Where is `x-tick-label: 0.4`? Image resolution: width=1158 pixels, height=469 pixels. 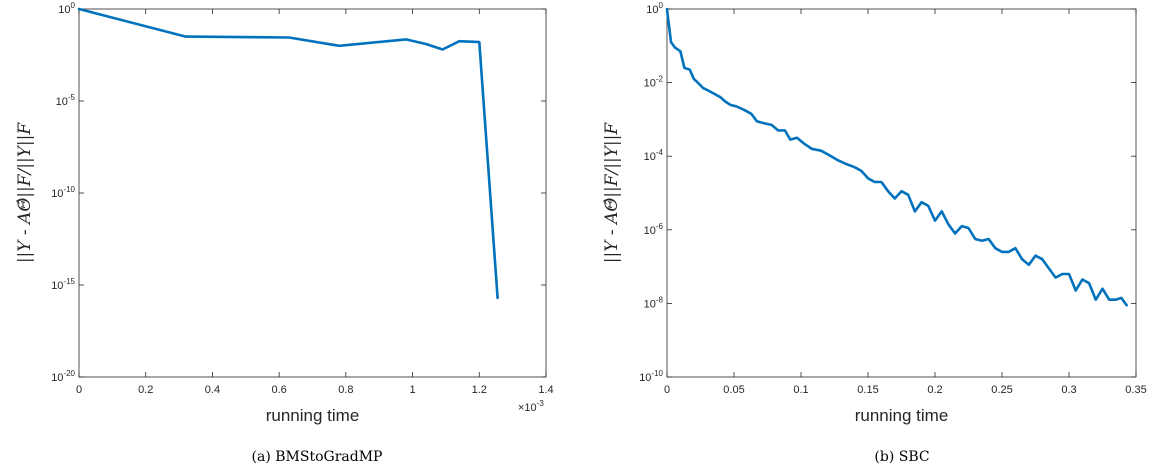
x-tick-label: 0.4 is located at coordinates (212, 390).